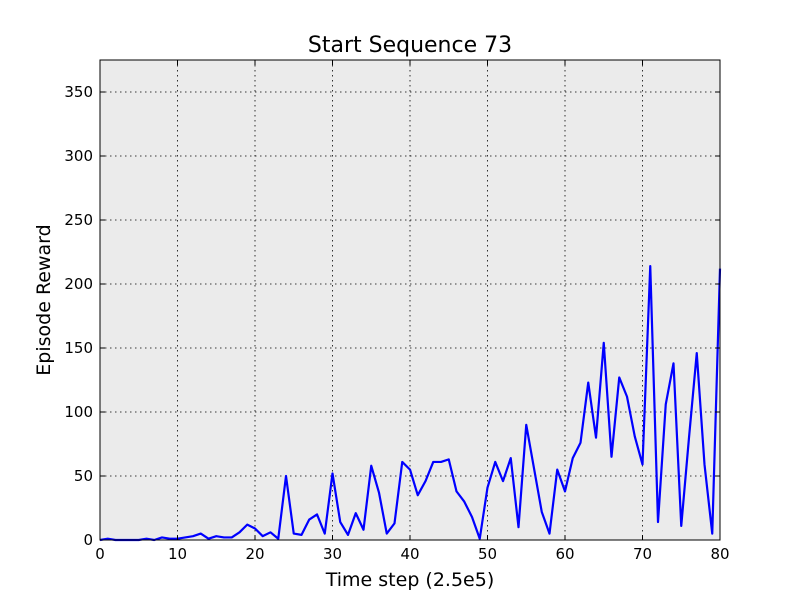 The height and width of the screenshot is (600, 800). What do you see at coordinates (44, 299) in the screenshot?
I see `y-axis-label: Episode Reward` at bounding box center [44, 299].